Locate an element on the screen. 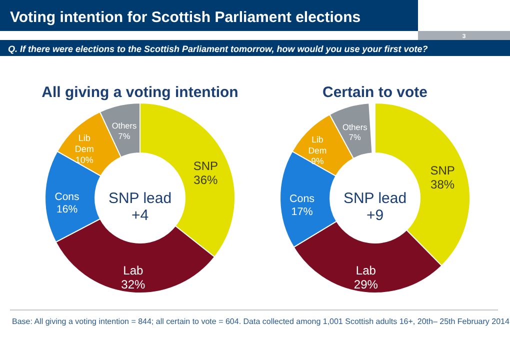 Image resolution: width=510 pixels, height=349 pixels. data-label: 29% is located at coordinates (366, 284).